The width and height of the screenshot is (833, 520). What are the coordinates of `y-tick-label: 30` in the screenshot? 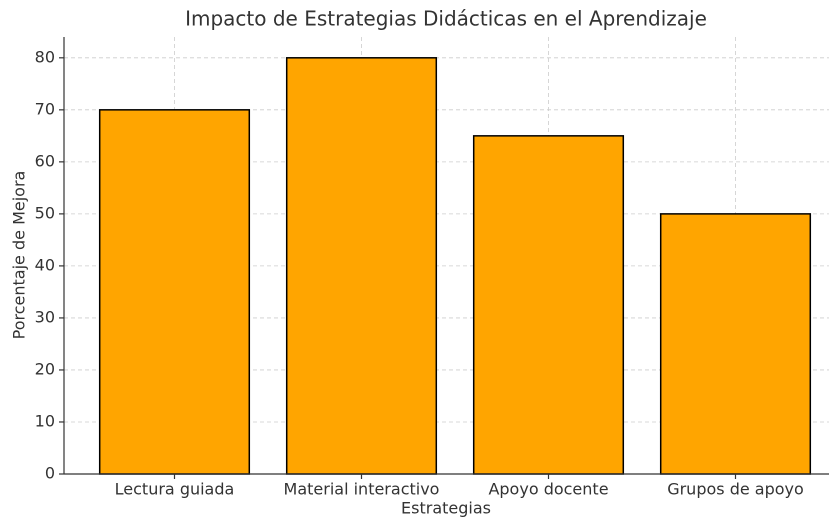 It's located at (45, 316).